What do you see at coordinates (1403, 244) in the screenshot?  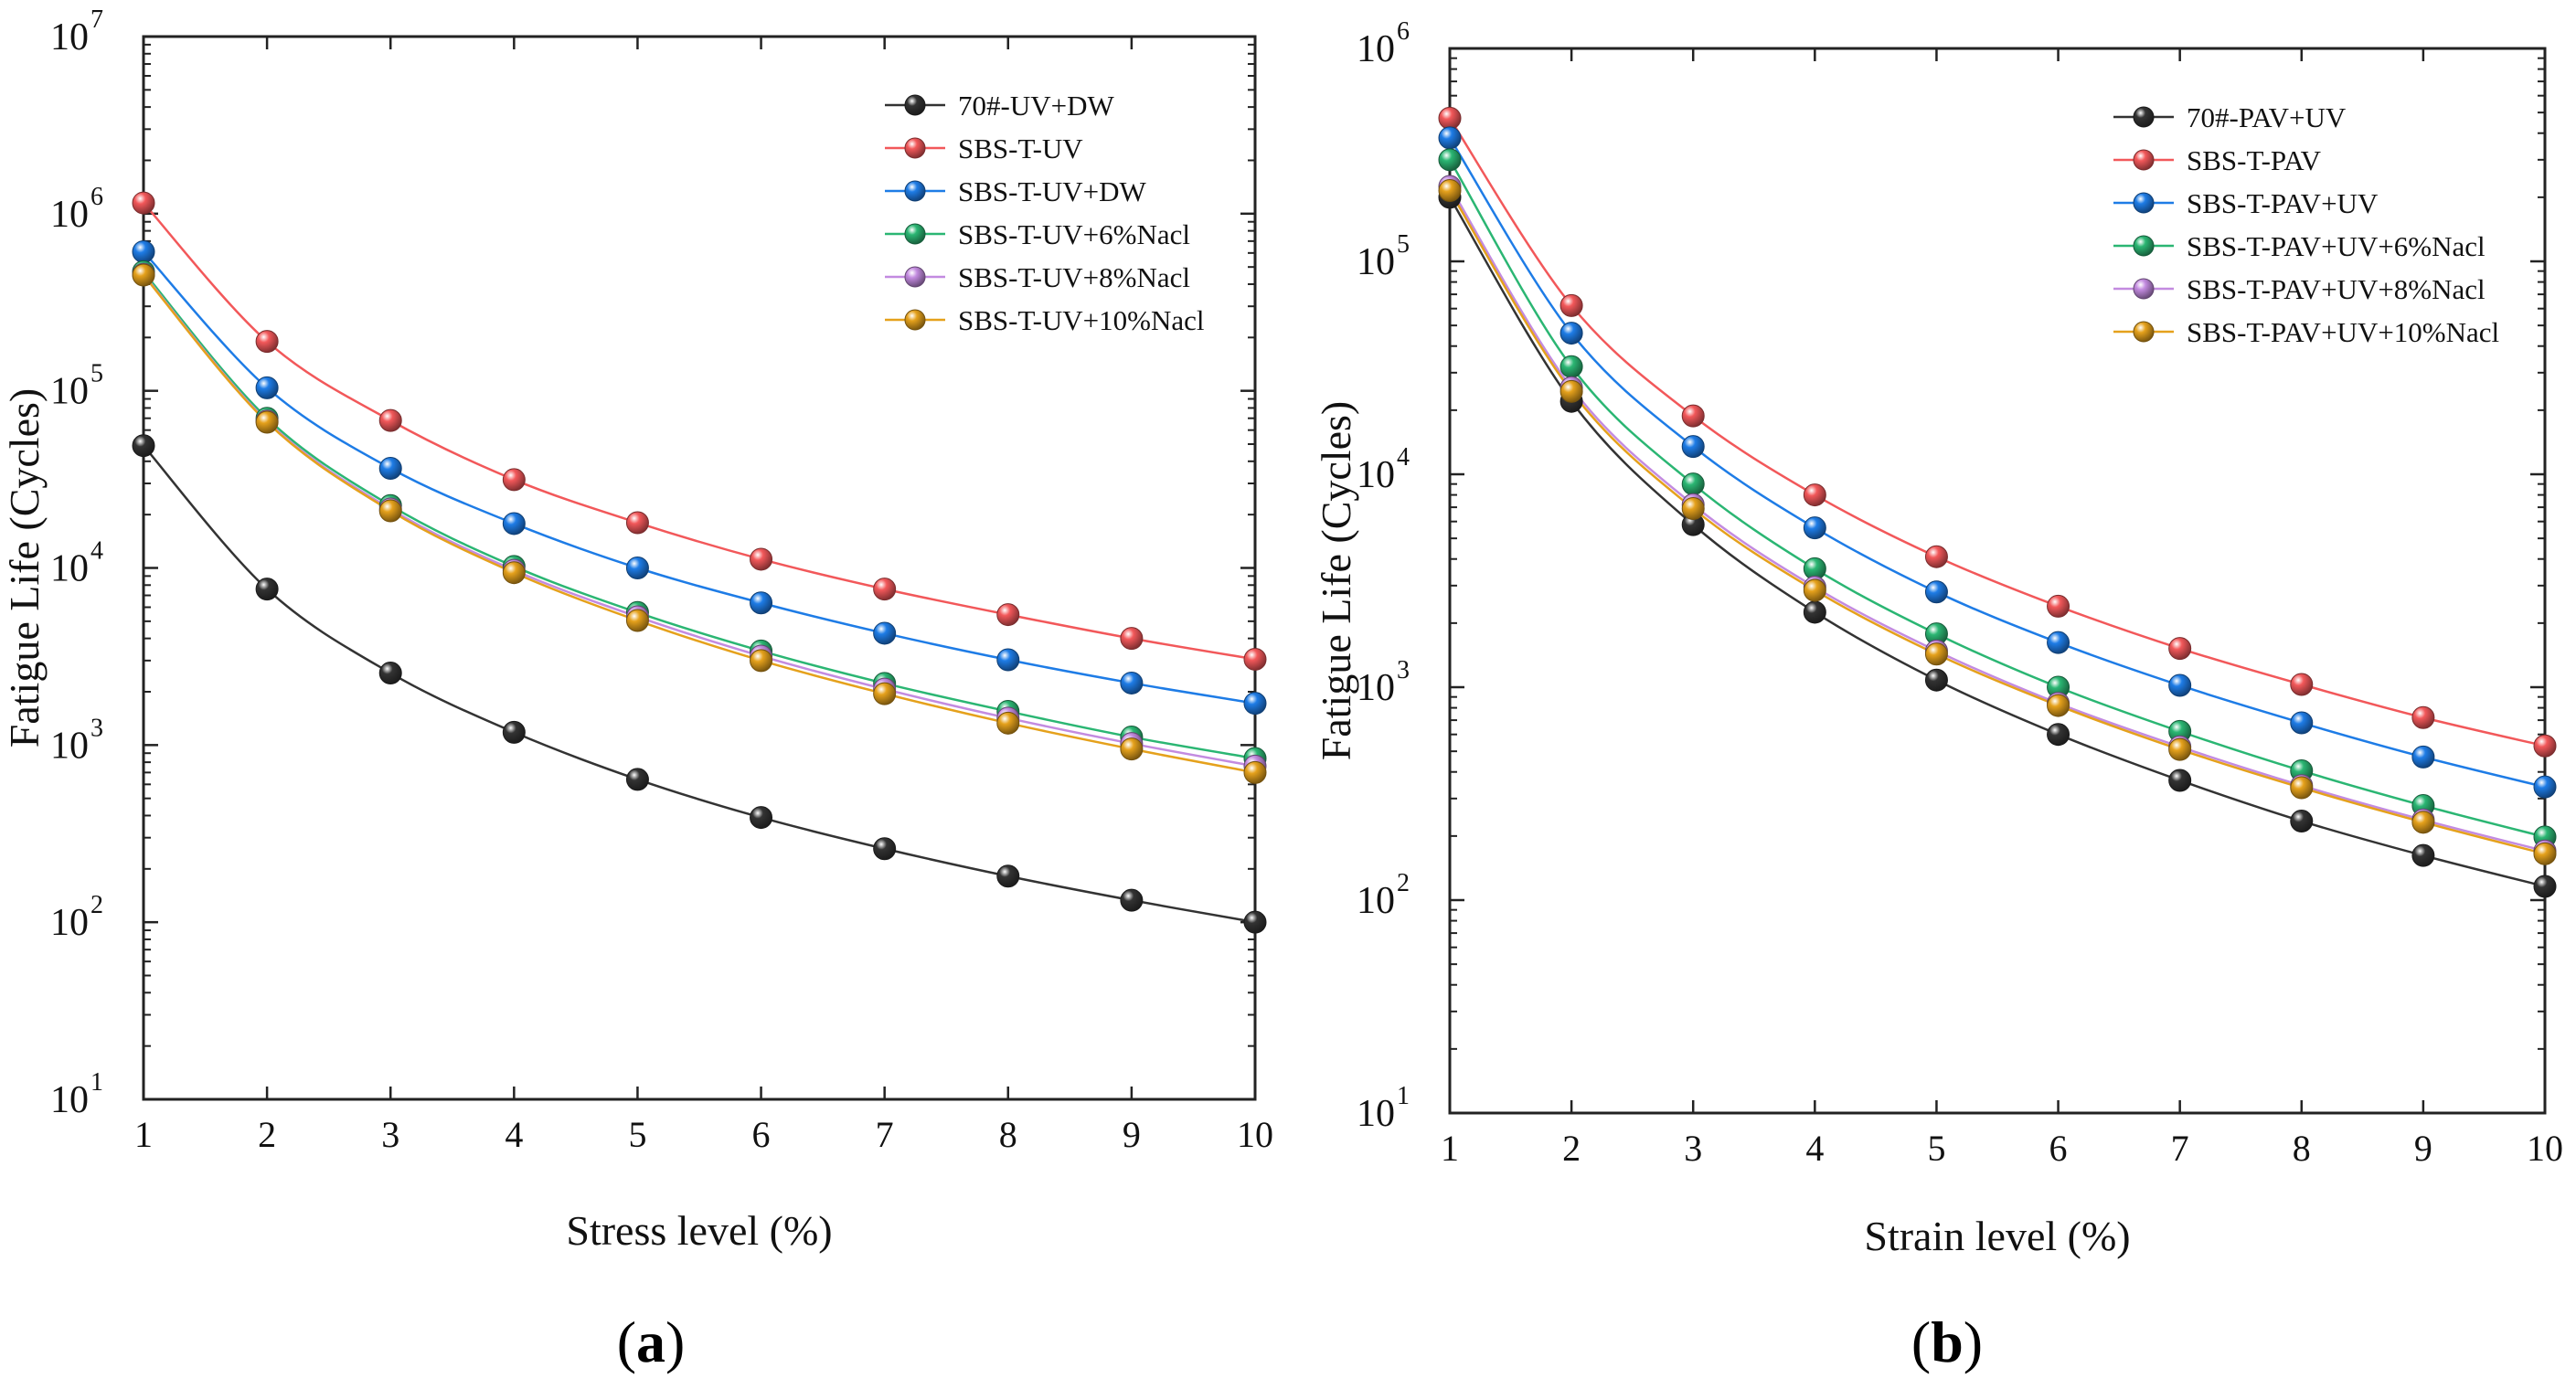 I see `y-tick-exponent: 5` at bounding box center [1403, 244].